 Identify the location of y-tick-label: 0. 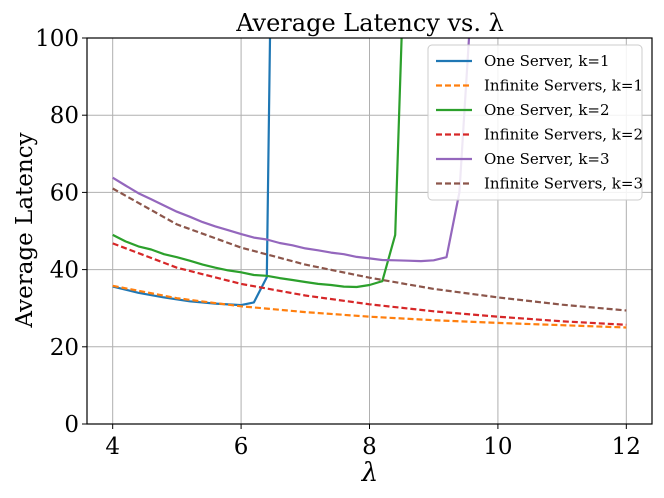
(71, 425).